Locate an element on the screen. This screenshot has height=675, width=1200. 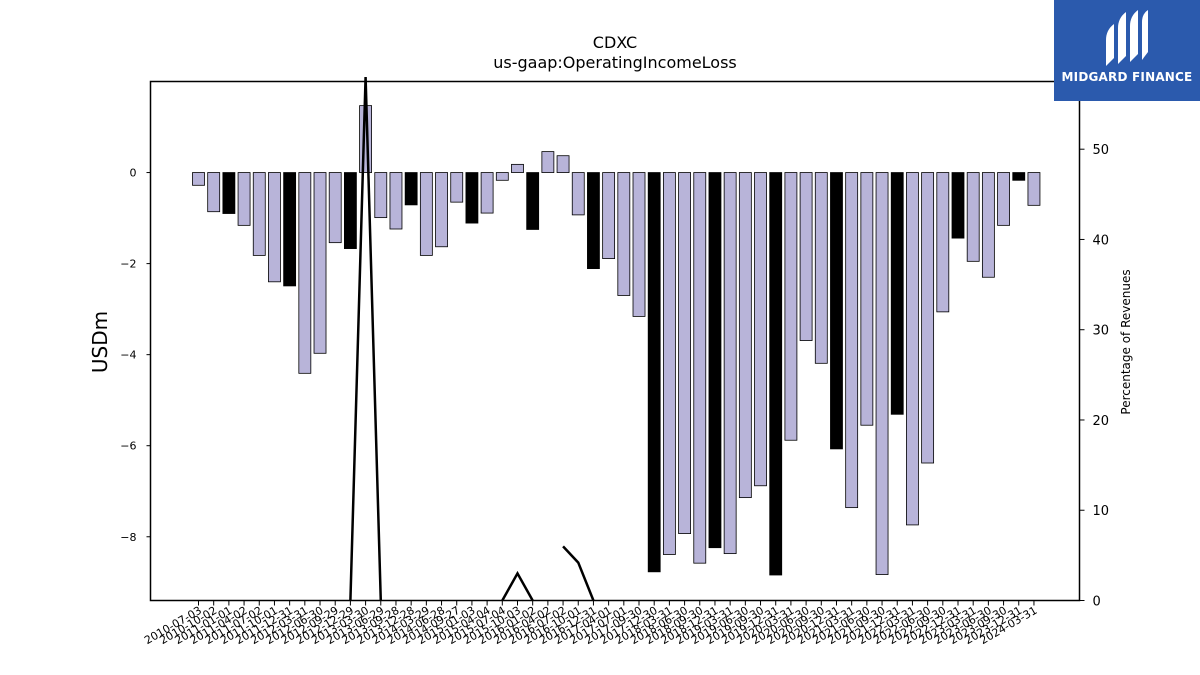
y-tick-label: −6 is located at coordinates (128, 446).